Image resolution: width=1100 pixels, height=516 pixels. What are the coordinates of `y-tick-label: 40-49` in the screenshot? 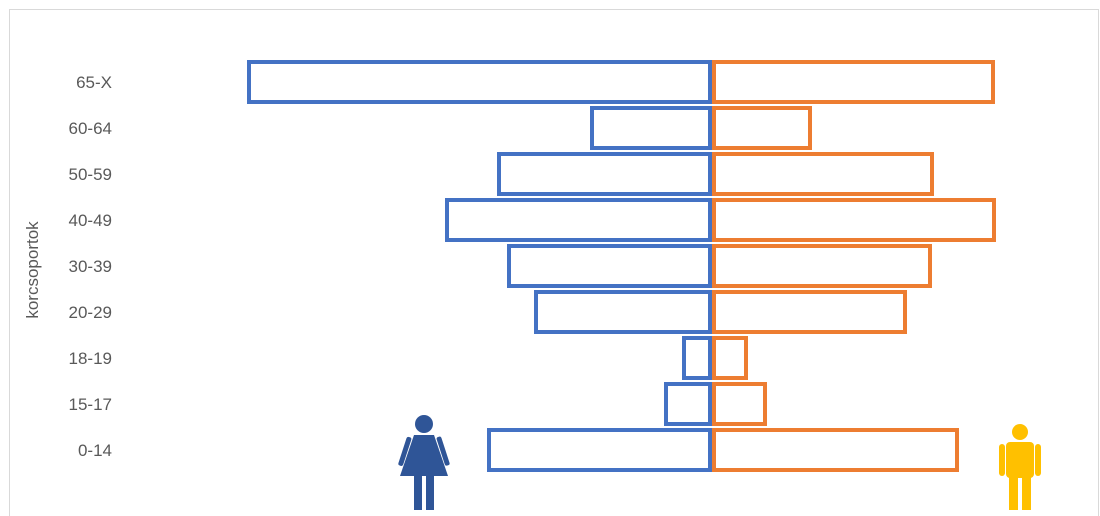 It's located at (90, 220).